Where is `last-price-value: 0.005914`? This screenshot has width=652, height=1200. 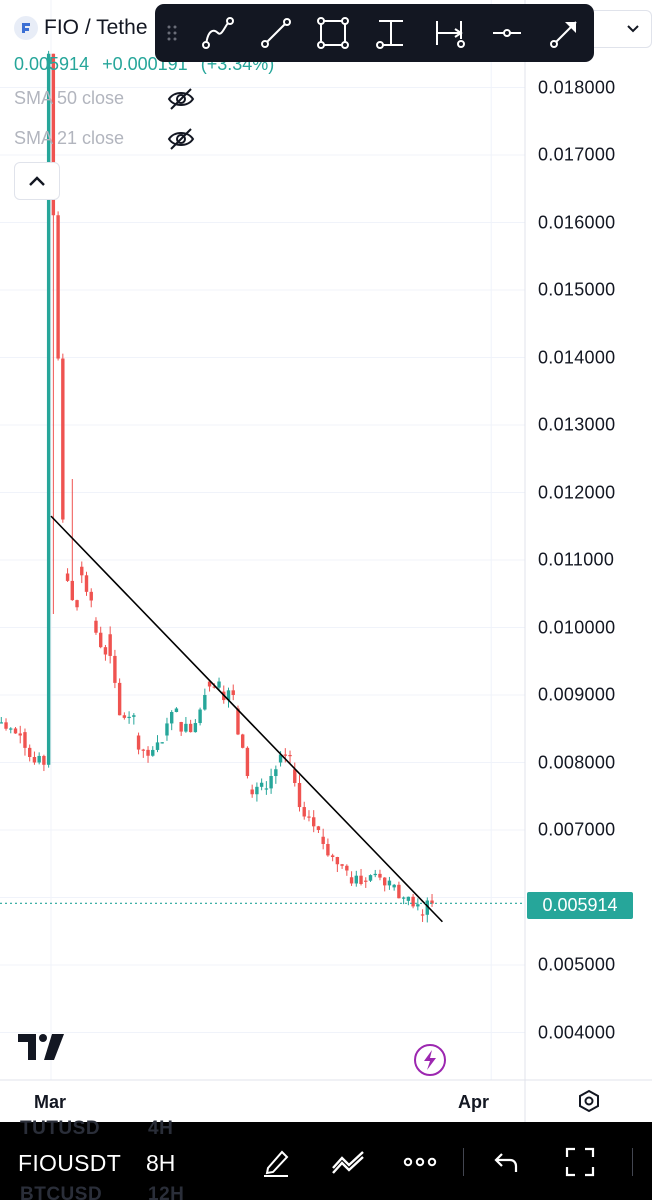 last-price-value: 0.005914 is located at coordinates (52, 64).